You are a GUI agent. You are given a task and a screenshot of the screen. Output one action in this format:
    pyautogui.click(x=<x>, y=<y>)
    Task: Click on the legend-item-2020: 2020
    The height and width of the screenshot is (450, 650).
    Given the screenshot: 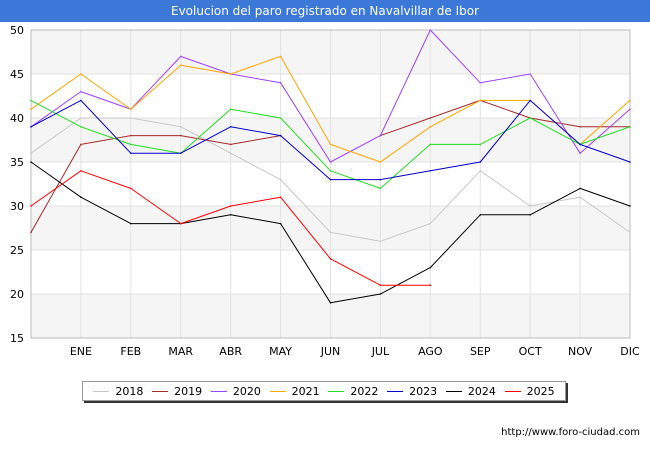 What is the action you would take?
    pyautogui.click(x=235, y=391)
    